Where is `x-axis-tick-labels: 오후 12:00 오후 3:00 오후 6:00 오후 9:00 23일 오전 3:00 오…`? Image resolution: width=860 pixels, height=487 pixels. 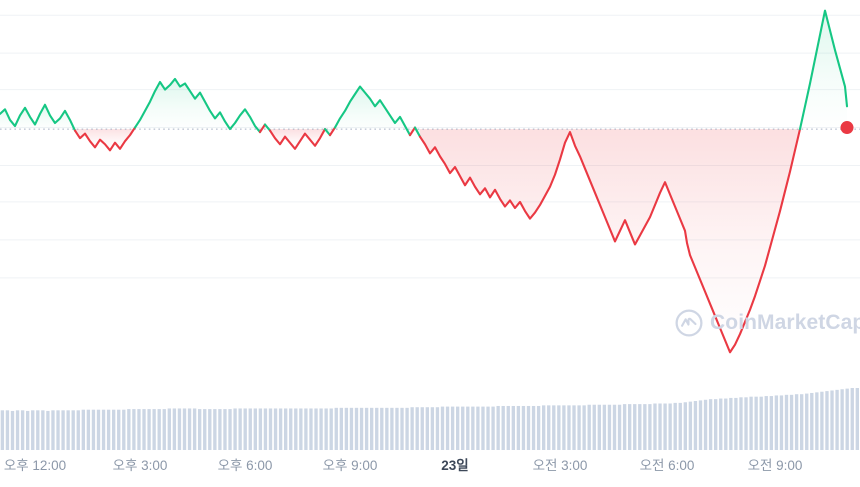
x-axis-tick-labels: 오후 12:00 오후 3:00 오후 6:00 오후 9:00 23일 오전 3:00 오… is located at coordinates (430, 471).